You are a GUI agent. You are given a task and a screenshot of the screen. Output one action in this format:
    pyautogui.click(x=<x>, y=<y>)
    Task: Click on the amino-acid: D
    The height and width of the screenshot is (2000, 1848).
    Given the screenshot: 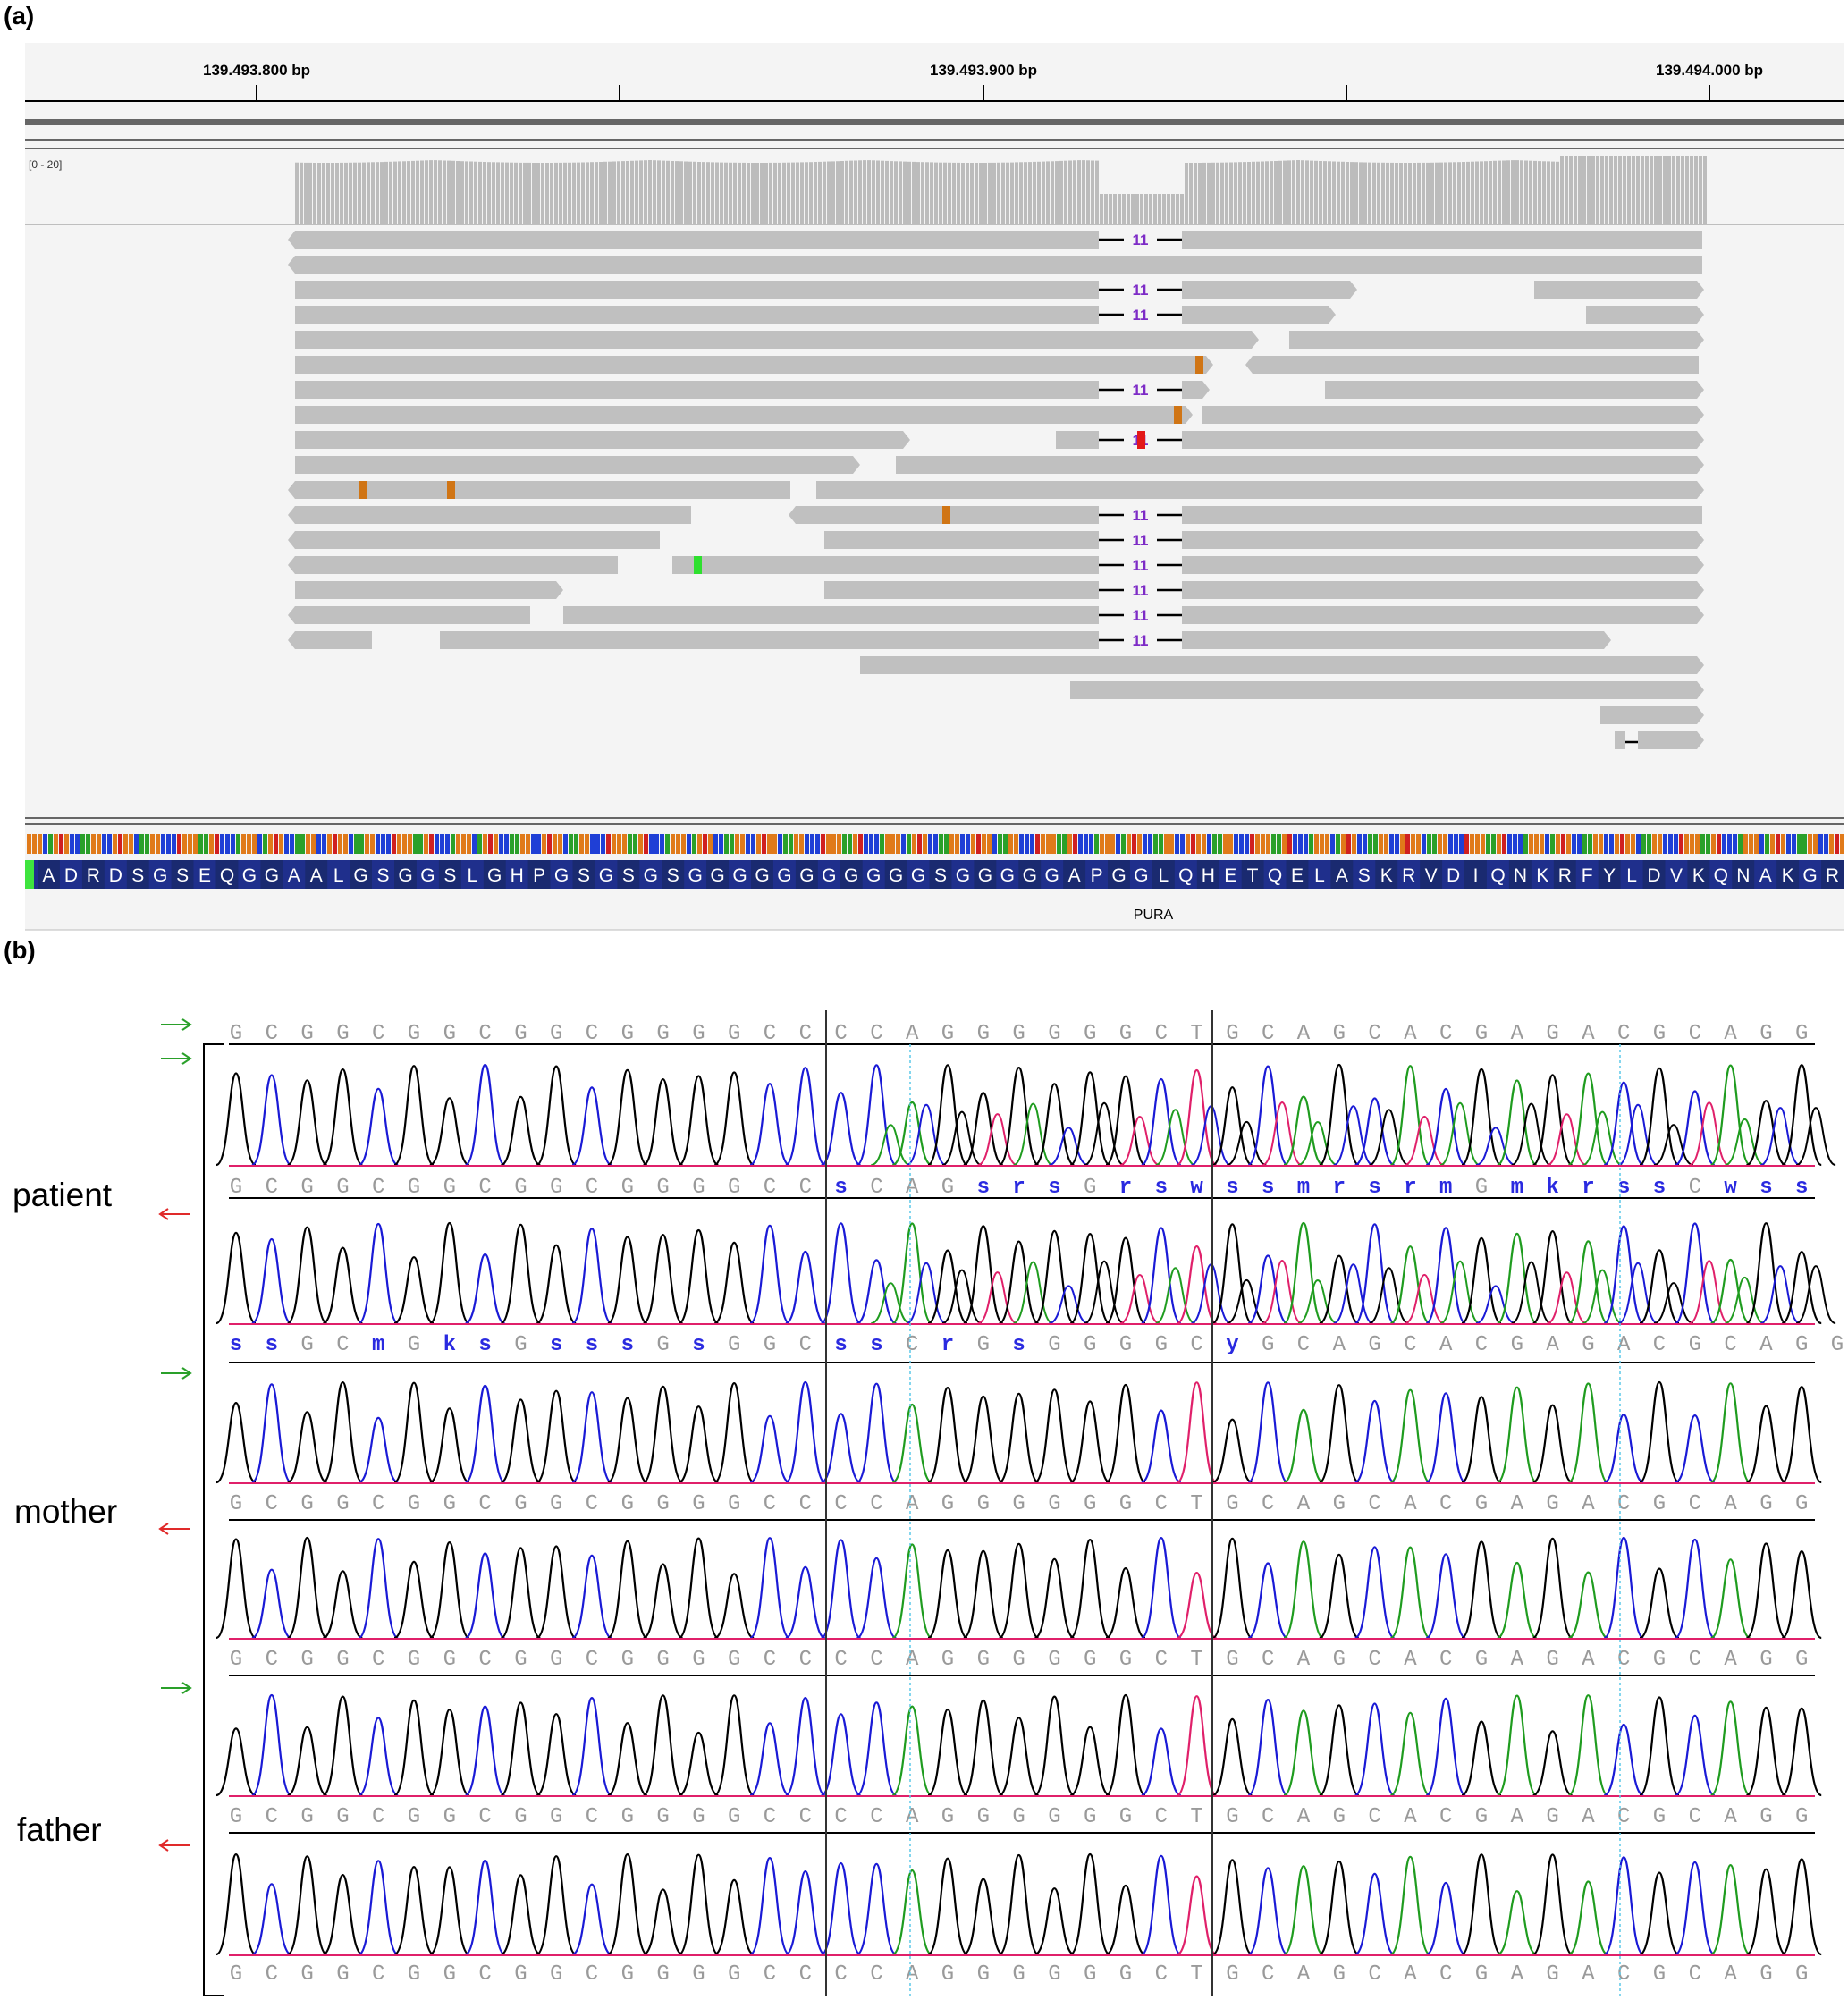 What is the action you would take?
    pyautogui.click(x=1653, y=876)
    